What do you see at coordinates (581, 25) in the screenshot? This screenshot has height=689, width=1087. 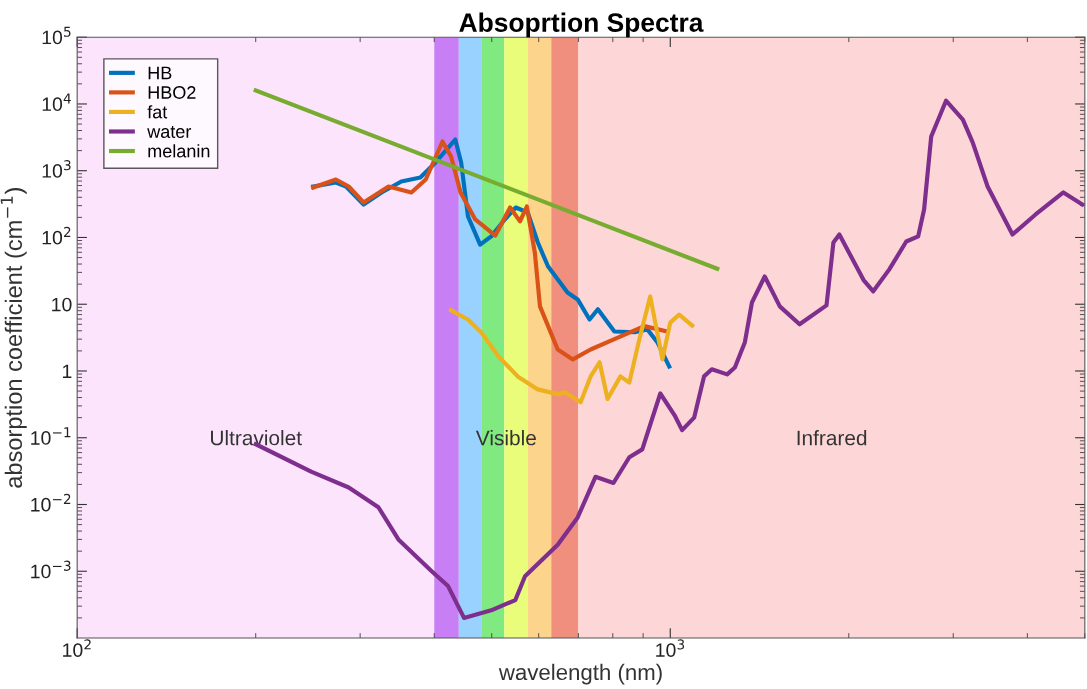 I see `chart-title: Absoprtion Spectra` at bounding box center [581, 25].